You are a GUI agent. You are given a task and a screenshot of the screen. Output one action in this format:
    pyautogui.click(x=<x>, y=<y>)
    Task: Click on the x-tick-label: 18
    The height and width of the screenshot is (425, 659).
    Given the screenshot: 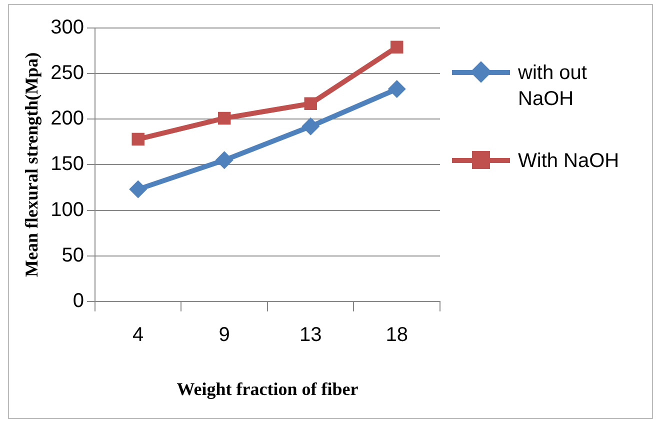 What is the action you would take?
    pyautogui.click(x=397, y=335)
    